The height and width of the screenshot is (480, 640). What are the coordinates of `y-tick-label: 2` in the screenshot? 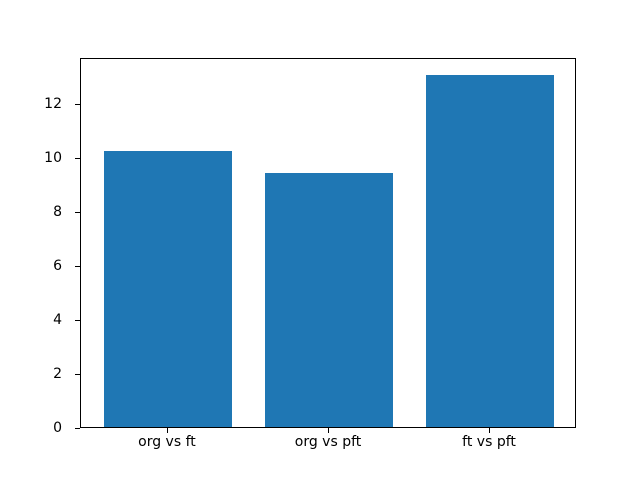 It's located at (57, 374).